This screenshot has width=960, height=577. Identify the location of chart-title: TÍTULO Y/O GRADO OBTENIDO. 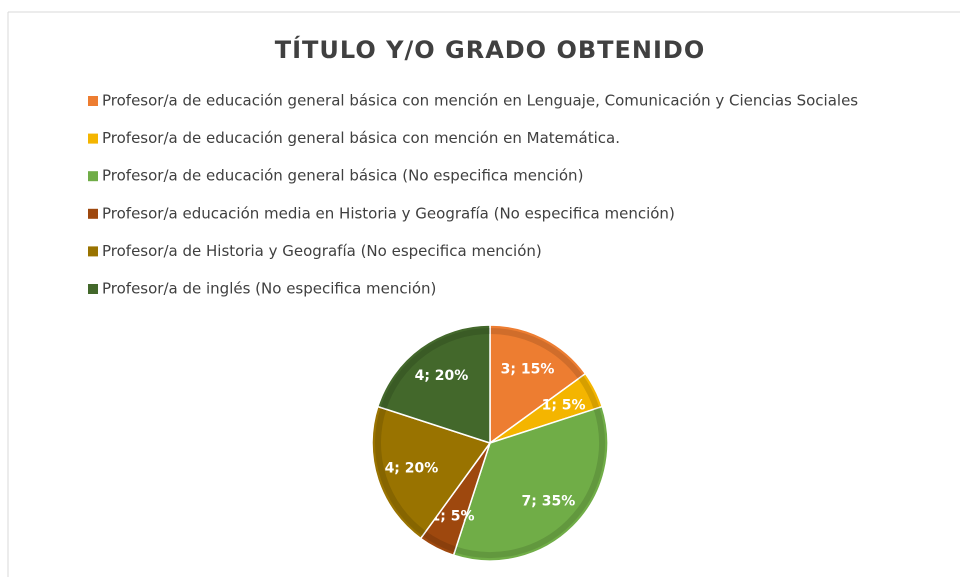
(490, 49).